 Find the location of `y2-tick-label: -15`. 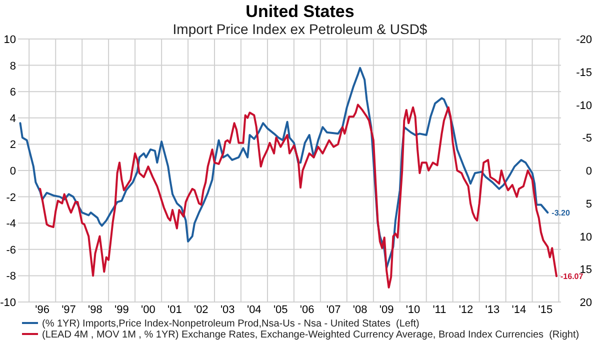

y2-tick-label: -15 is located at coordinates (584, 72).